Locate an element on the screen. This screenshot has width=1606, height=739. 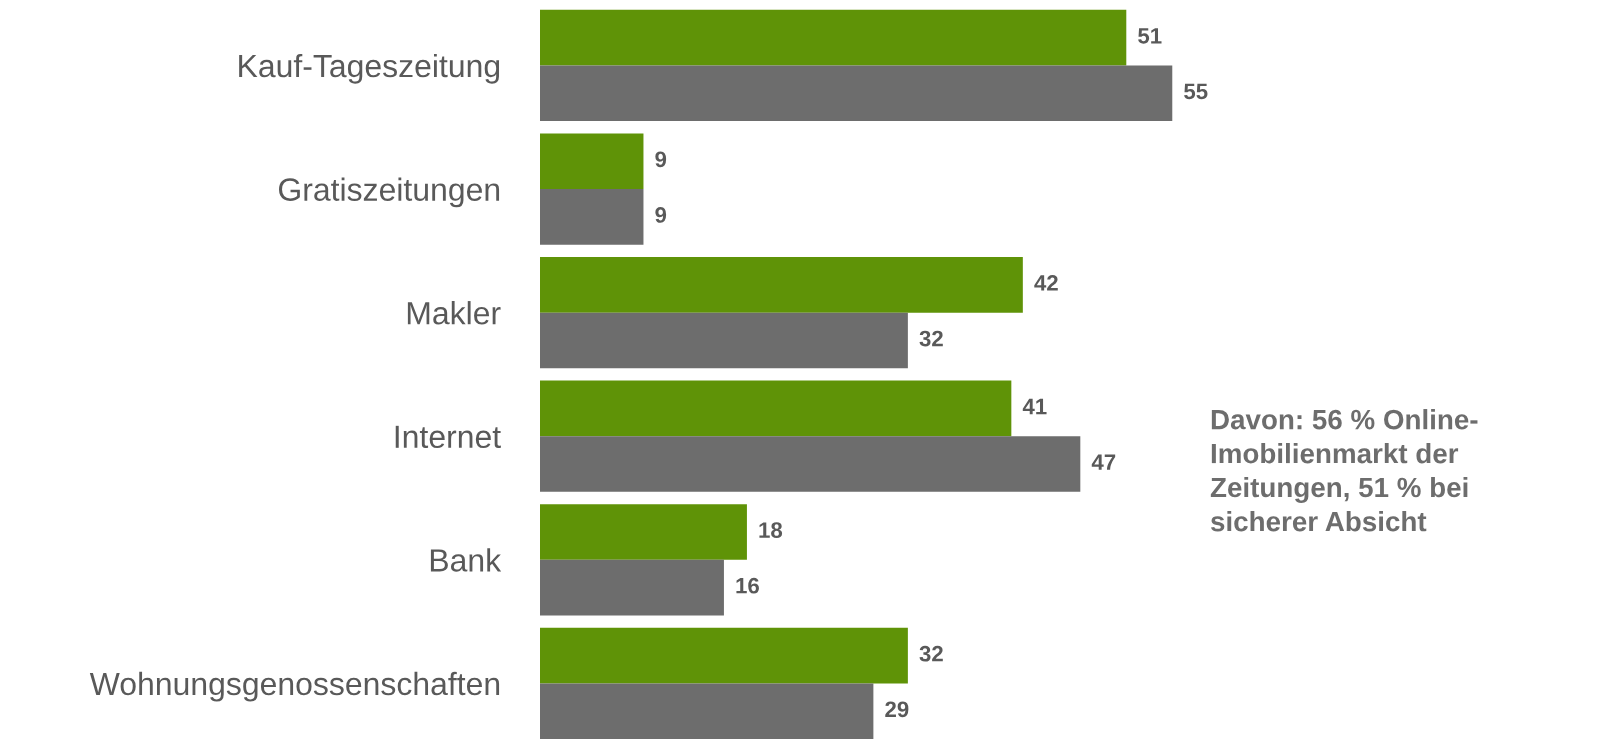
y-tick-label: Internet is located at coordinates (448, 437).